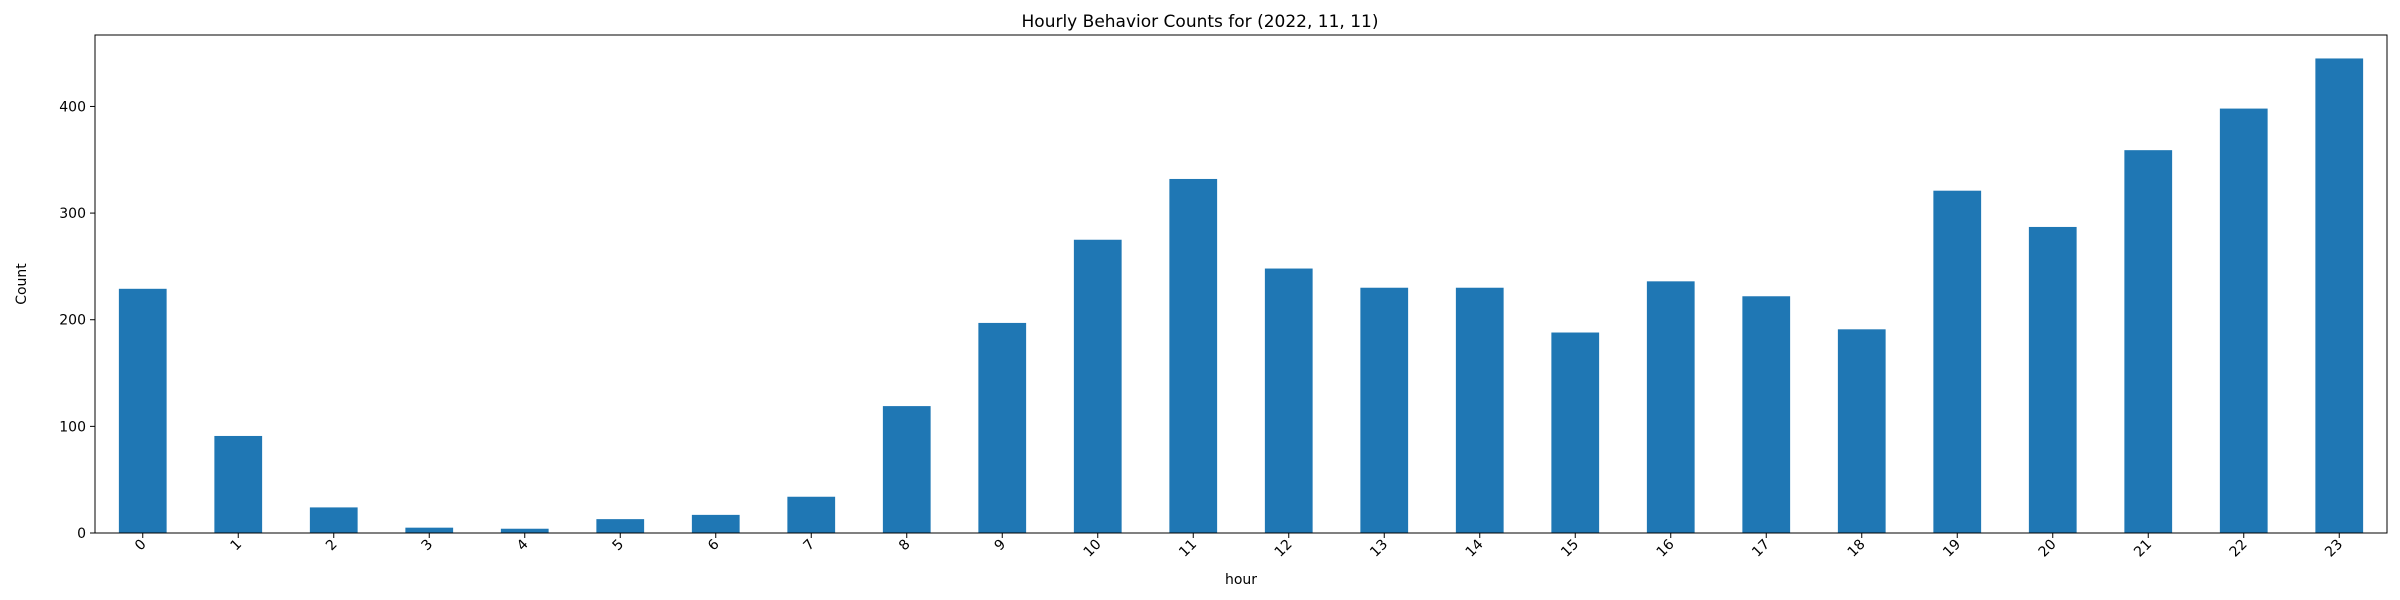 The image size is (2400, 600). I want to click on x-tick-label: 22, so click(2239, 549).